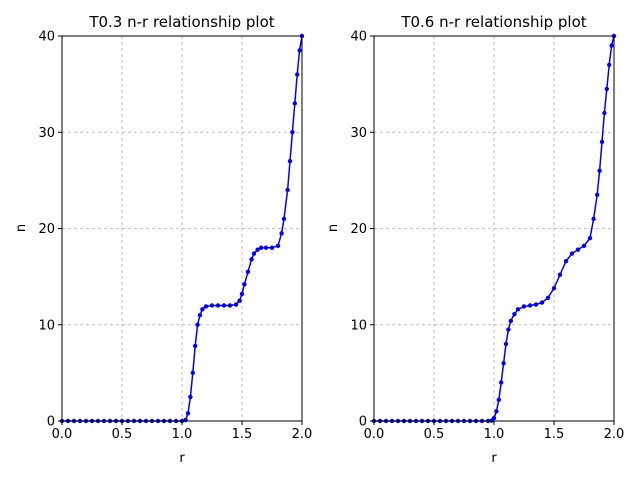  Describe the element at coordinates (181, 22) in the screenshot. I see `chart-title: T0.3 n-r relationship plot` at that location.